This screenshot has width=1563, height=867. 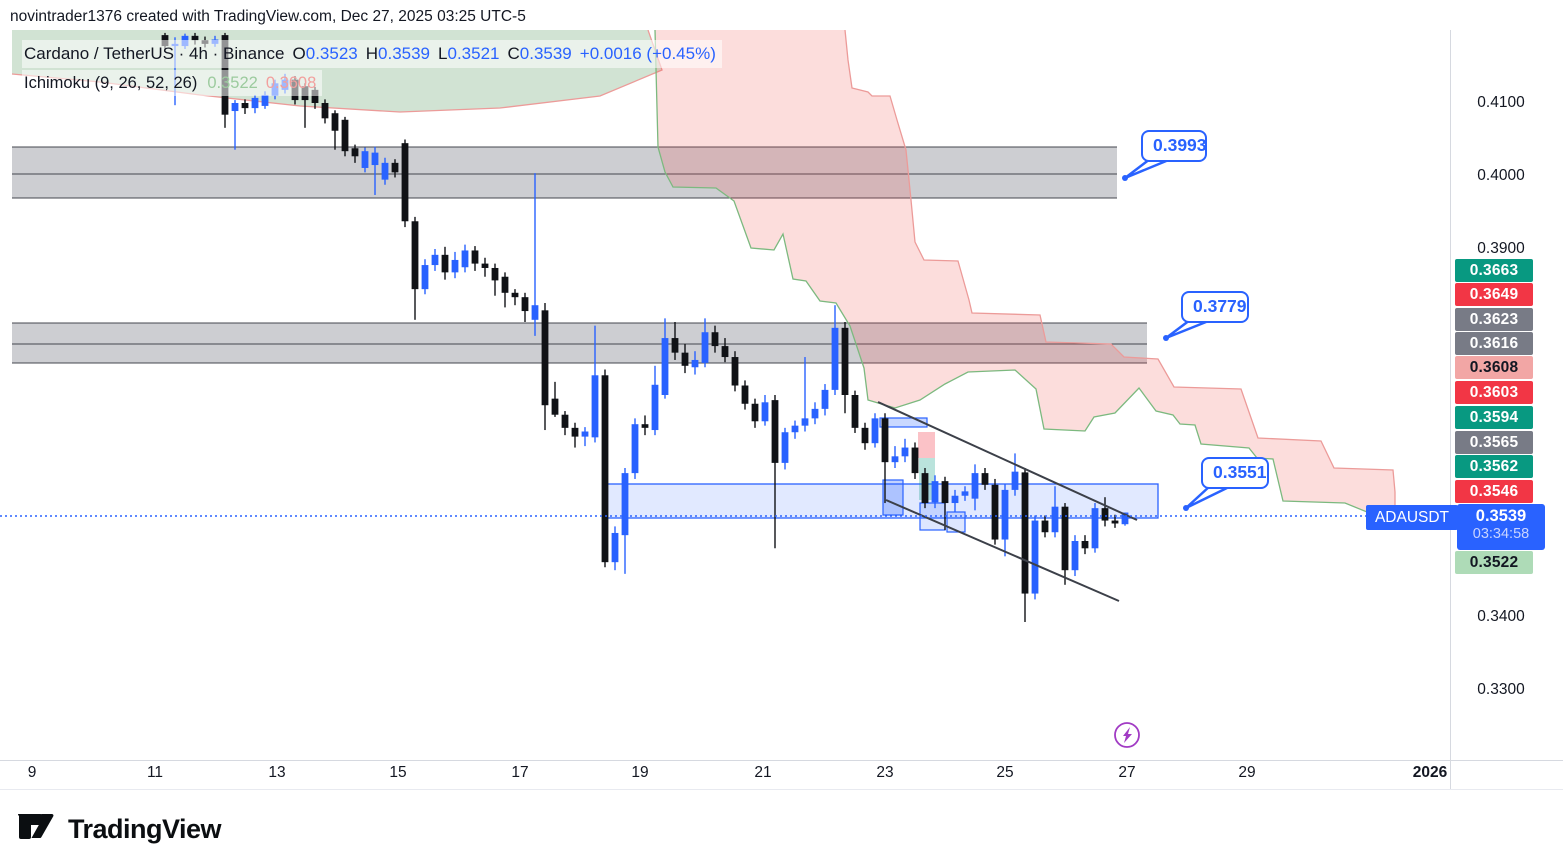 What do you see at coordinates (1127, 772) in the screenshot?
I see `time-axis-label: 27` at bounding box center [1127, 772].